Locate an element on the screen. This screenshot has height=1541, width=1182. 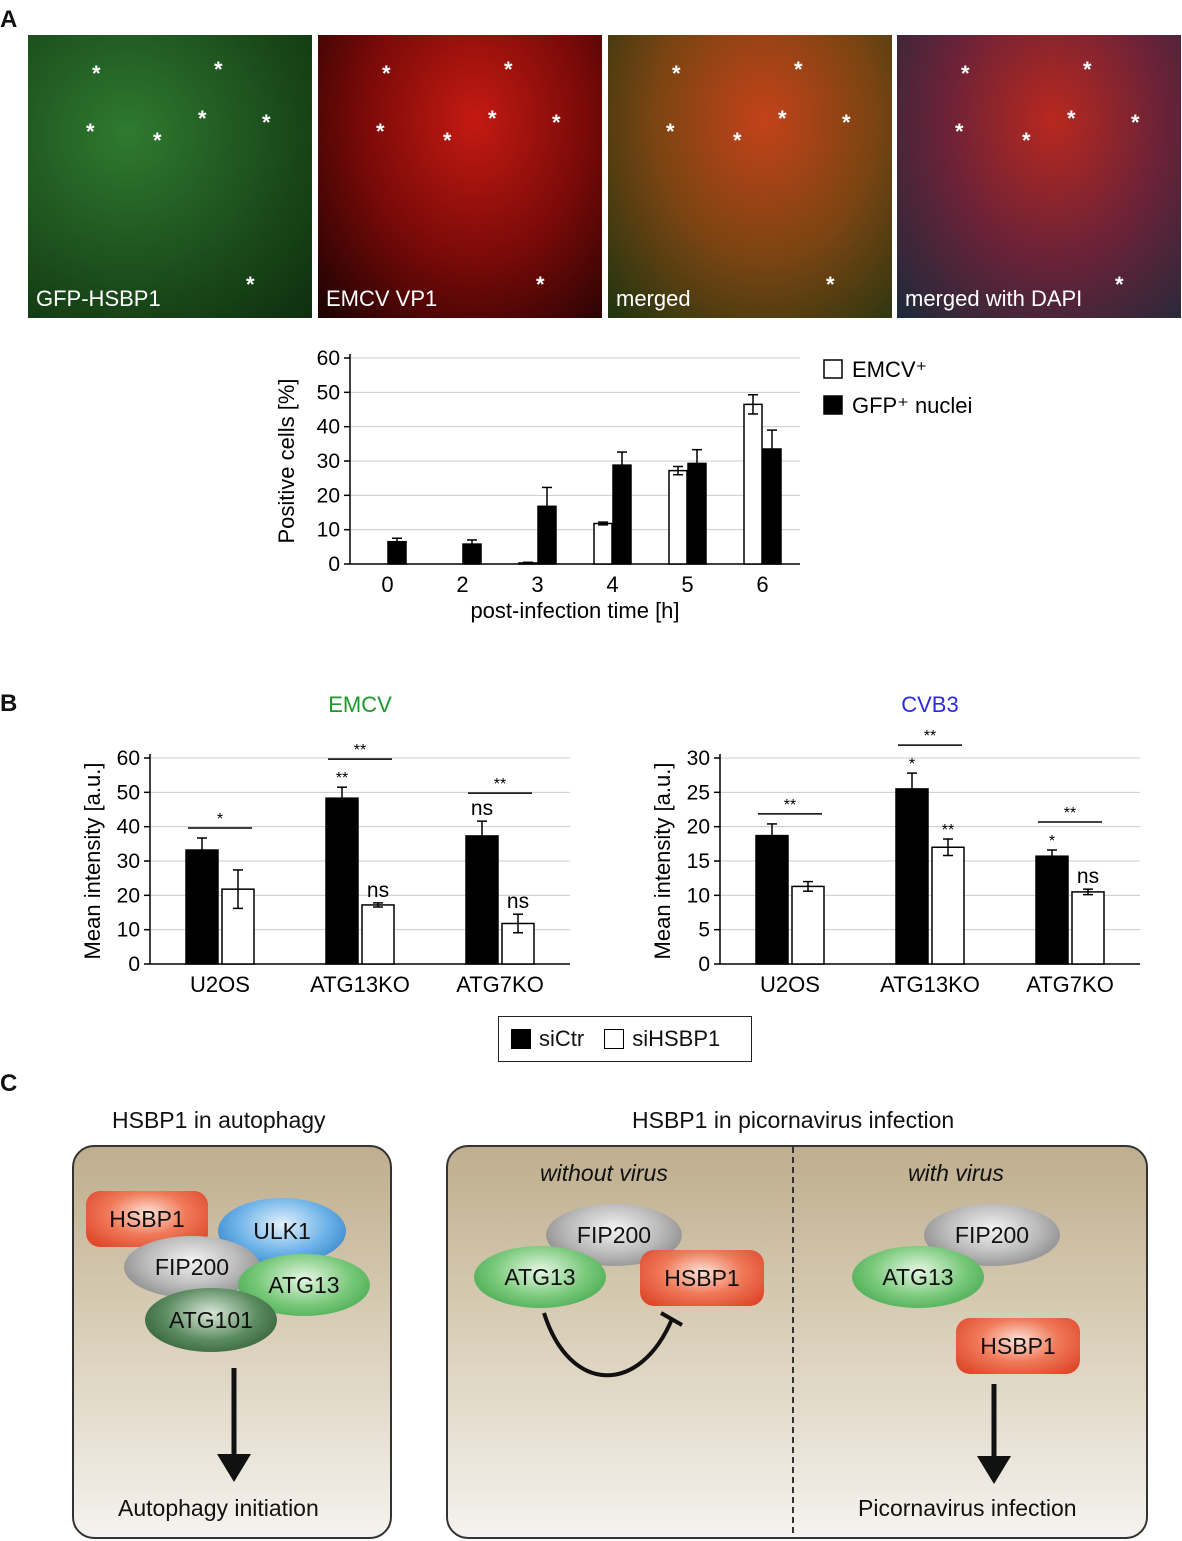
arrow-down-icon is located at coordinates (994, 1434).